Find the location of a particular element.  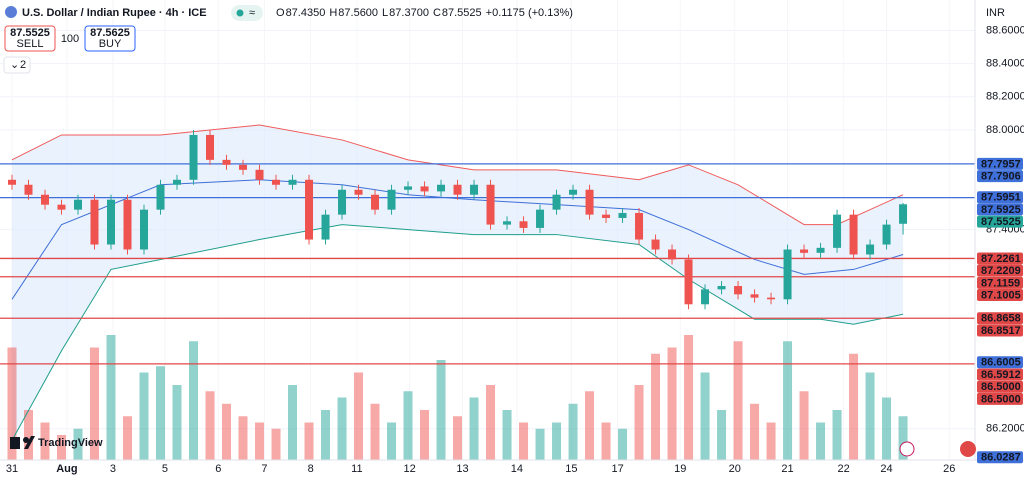

y-tick-label: 88.0000 is located at coordinates (1005, 130).